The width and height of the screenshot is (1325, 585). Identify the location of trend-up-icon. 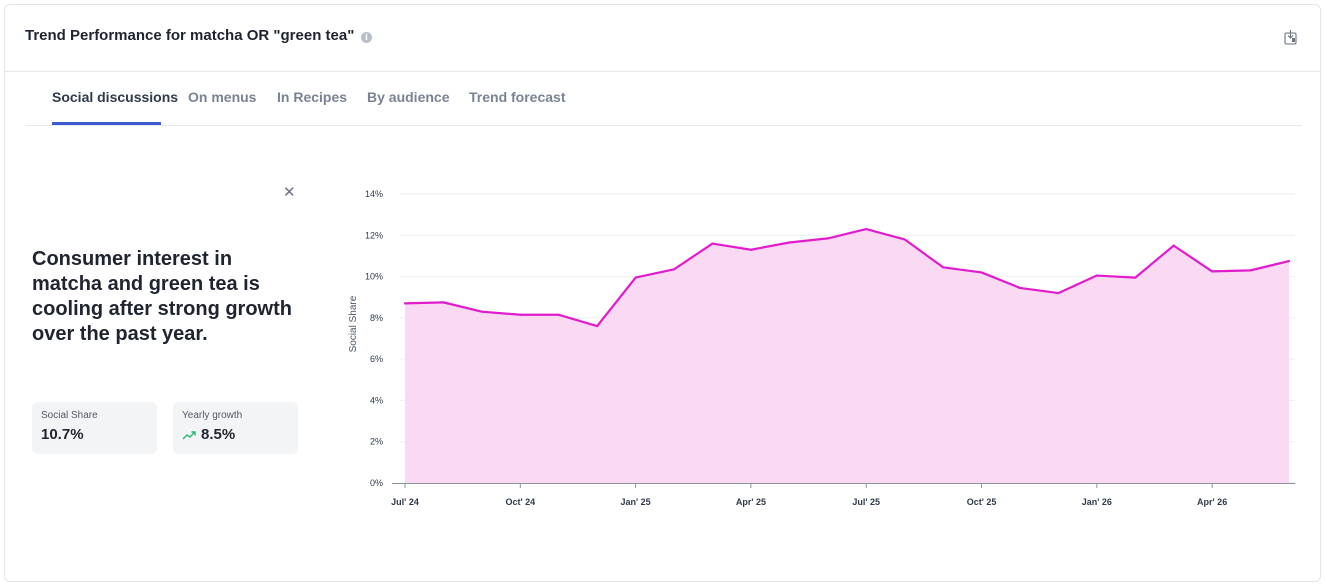
(189, 435).